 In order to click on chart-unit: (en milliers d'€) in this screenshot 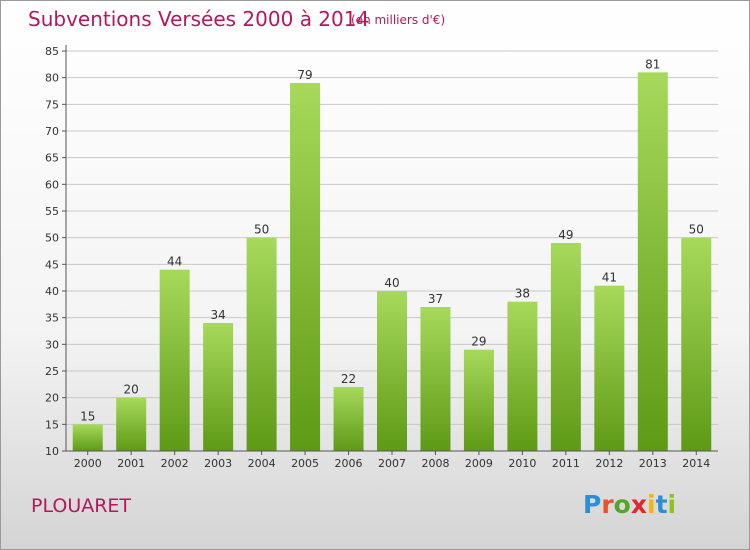, I will do `click(398, 20)`.